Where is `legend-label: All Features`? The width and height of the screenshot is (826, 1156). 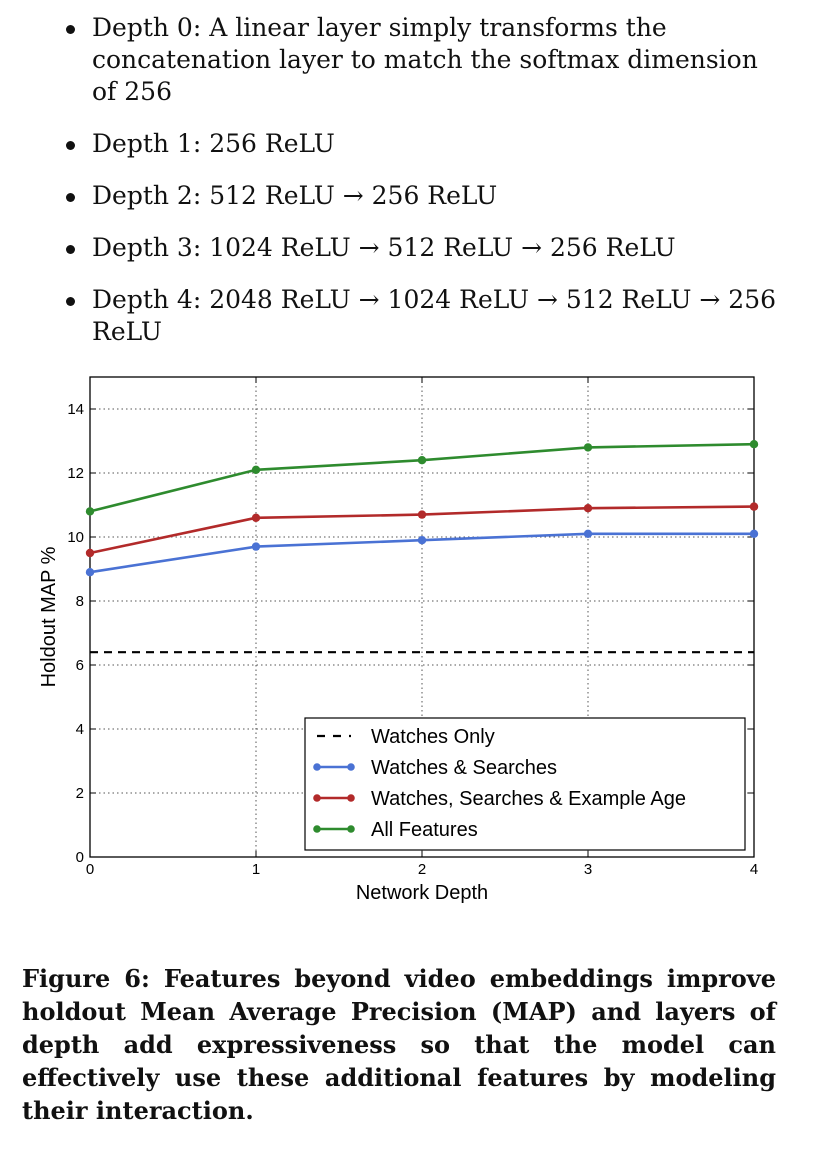 legend-label: All Features is located at coordinates (424, 830).